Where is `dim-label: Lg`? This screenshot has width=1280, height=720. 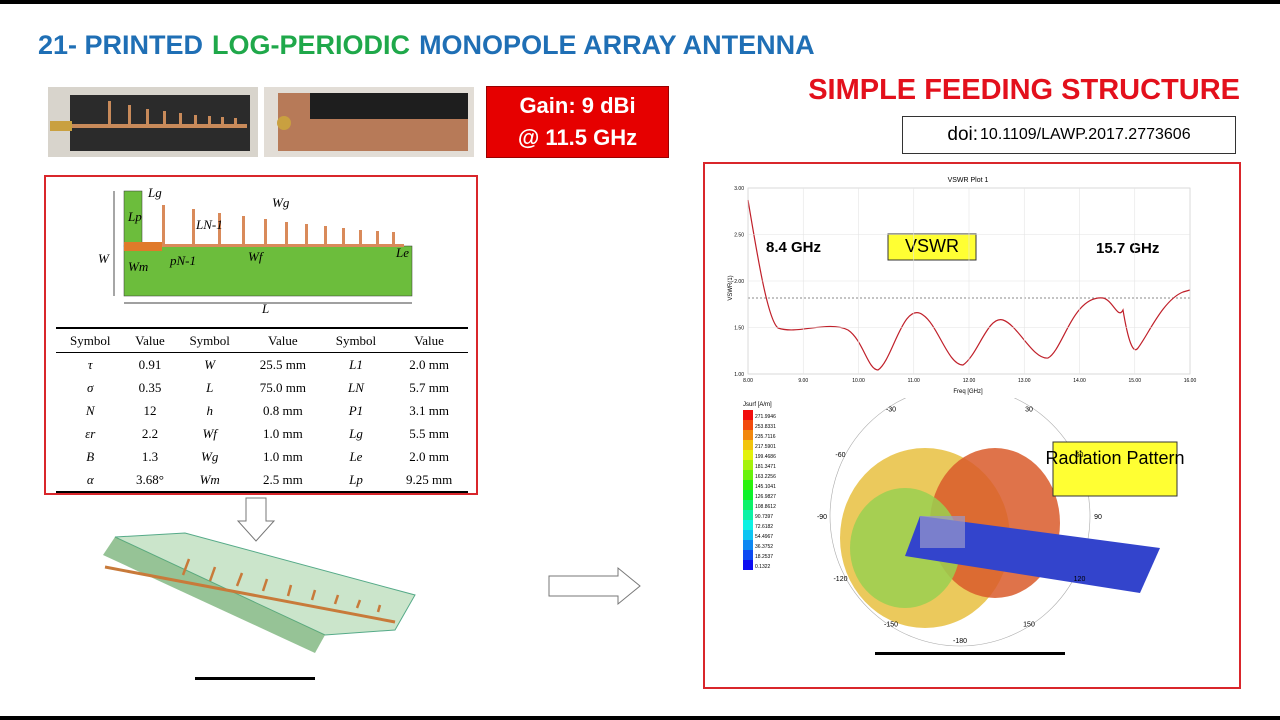
dim-label: Lg is located at coordinates (154, 192).